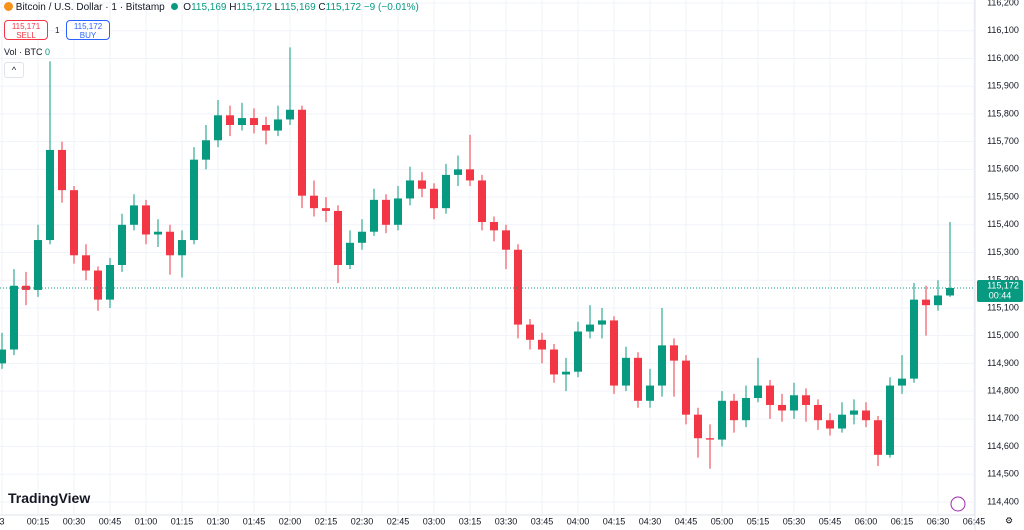  Describe the element at coordinates (57, 30) in the screenshot. I see `spread: 1` at that location.